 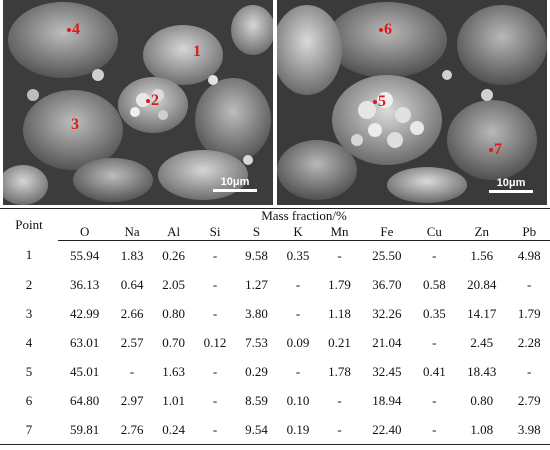 What do you see at coordinates (29, 284) in the screenshot?
I see `point-cell: 2` at bounding box center [29, 284].